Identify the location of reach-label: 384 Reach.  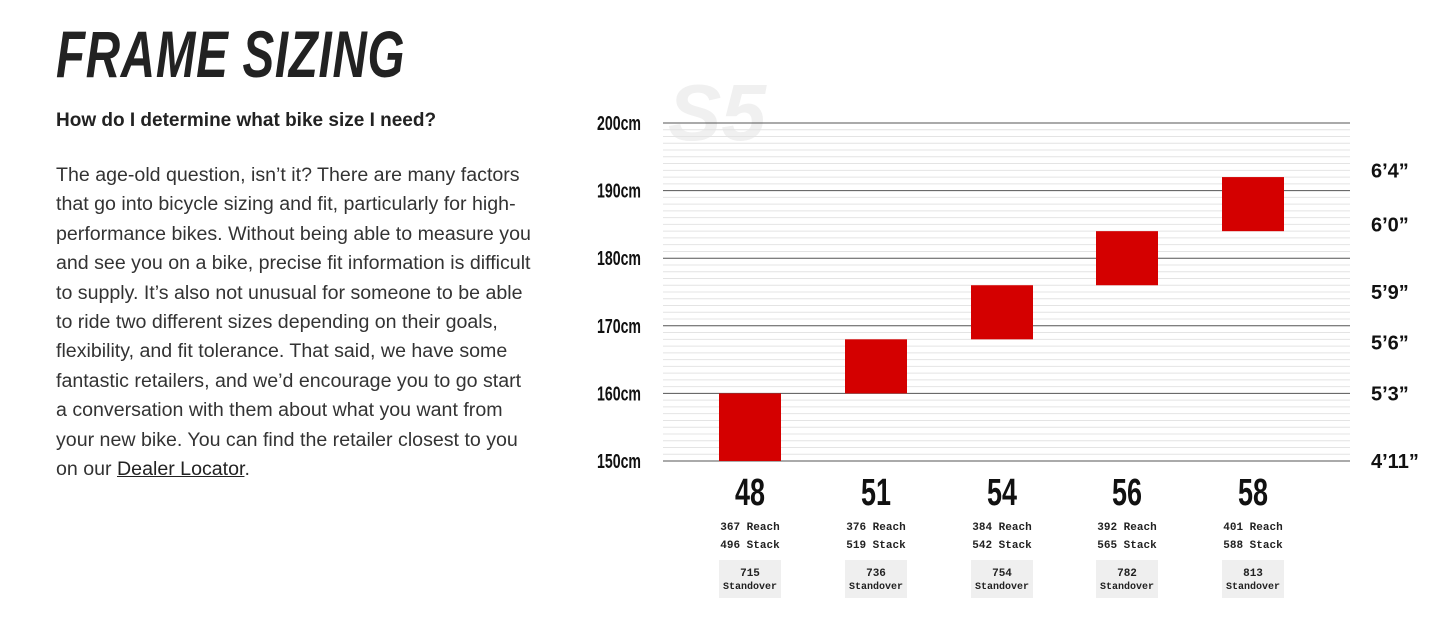
(1001, 528).